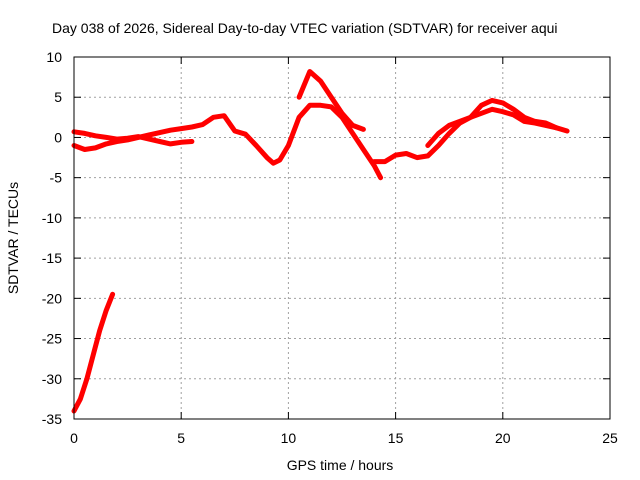  What do you see at coordinates (181, 438) in the screenshot?
I see `x-tick-label: 5` at bounding box center [181, 438].